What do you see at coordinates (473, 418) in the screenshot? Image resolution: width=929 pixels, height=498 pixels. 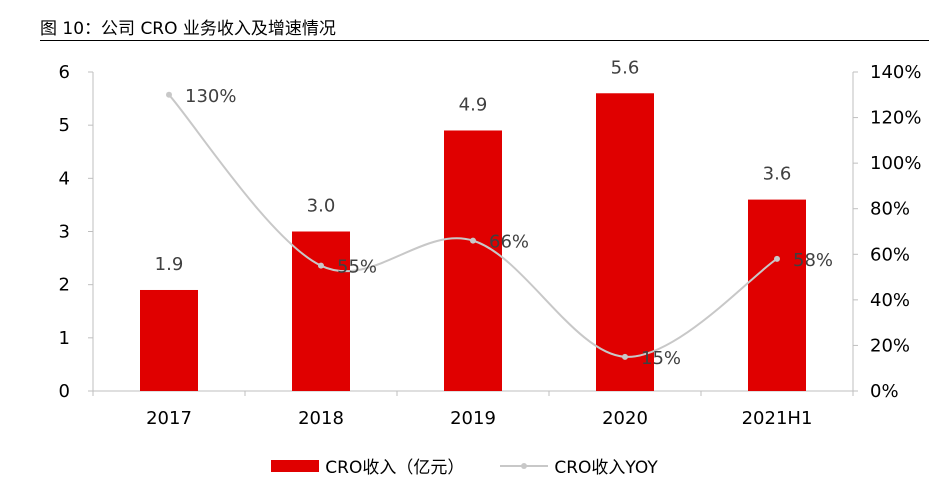 I see `x-tick-label: 2019` at bounding box center [473, 418].